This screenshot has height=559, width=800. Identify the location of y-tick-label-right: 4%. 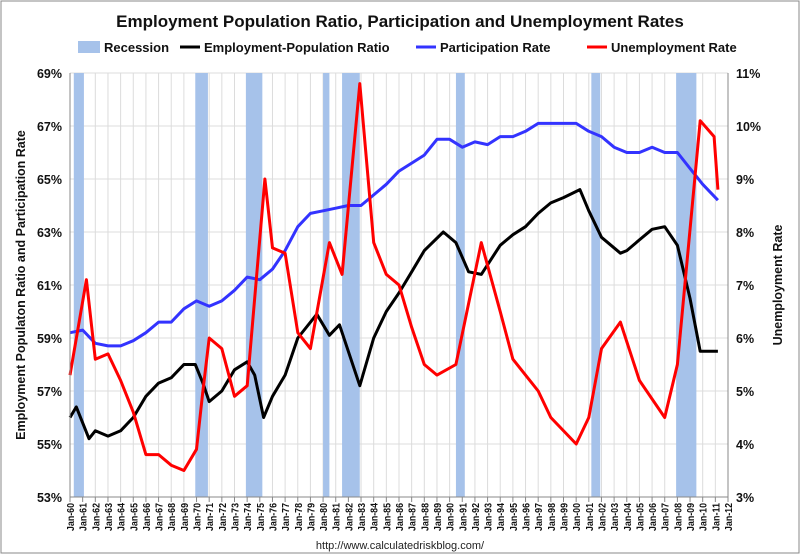
(745, 445).